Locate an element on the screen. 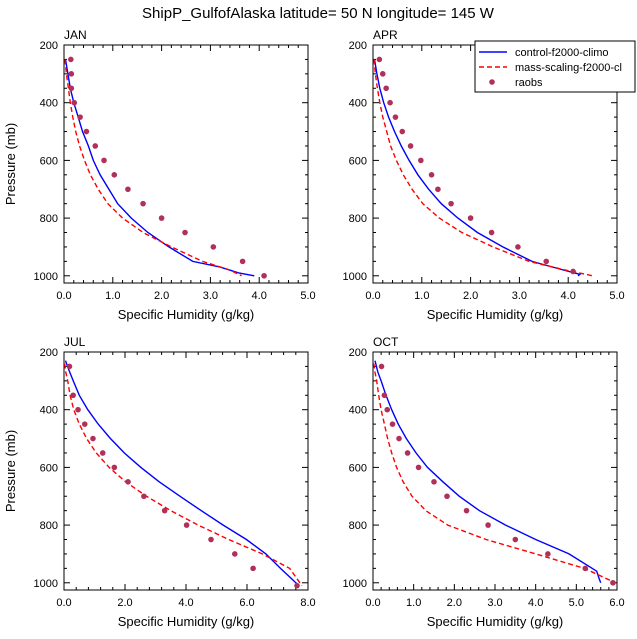 The width and height of the screenshot is (637, 639). x-tick-label: 6.0 is located at coordinates (246, 603).